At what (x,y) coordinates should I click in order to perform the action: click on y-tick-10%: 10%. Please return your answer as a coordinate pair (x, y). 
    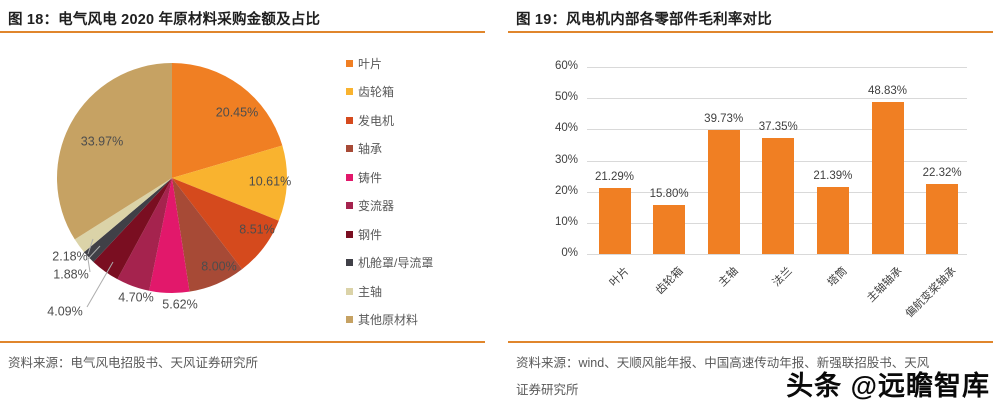
    Looking at the image, I should click on (566, 221).